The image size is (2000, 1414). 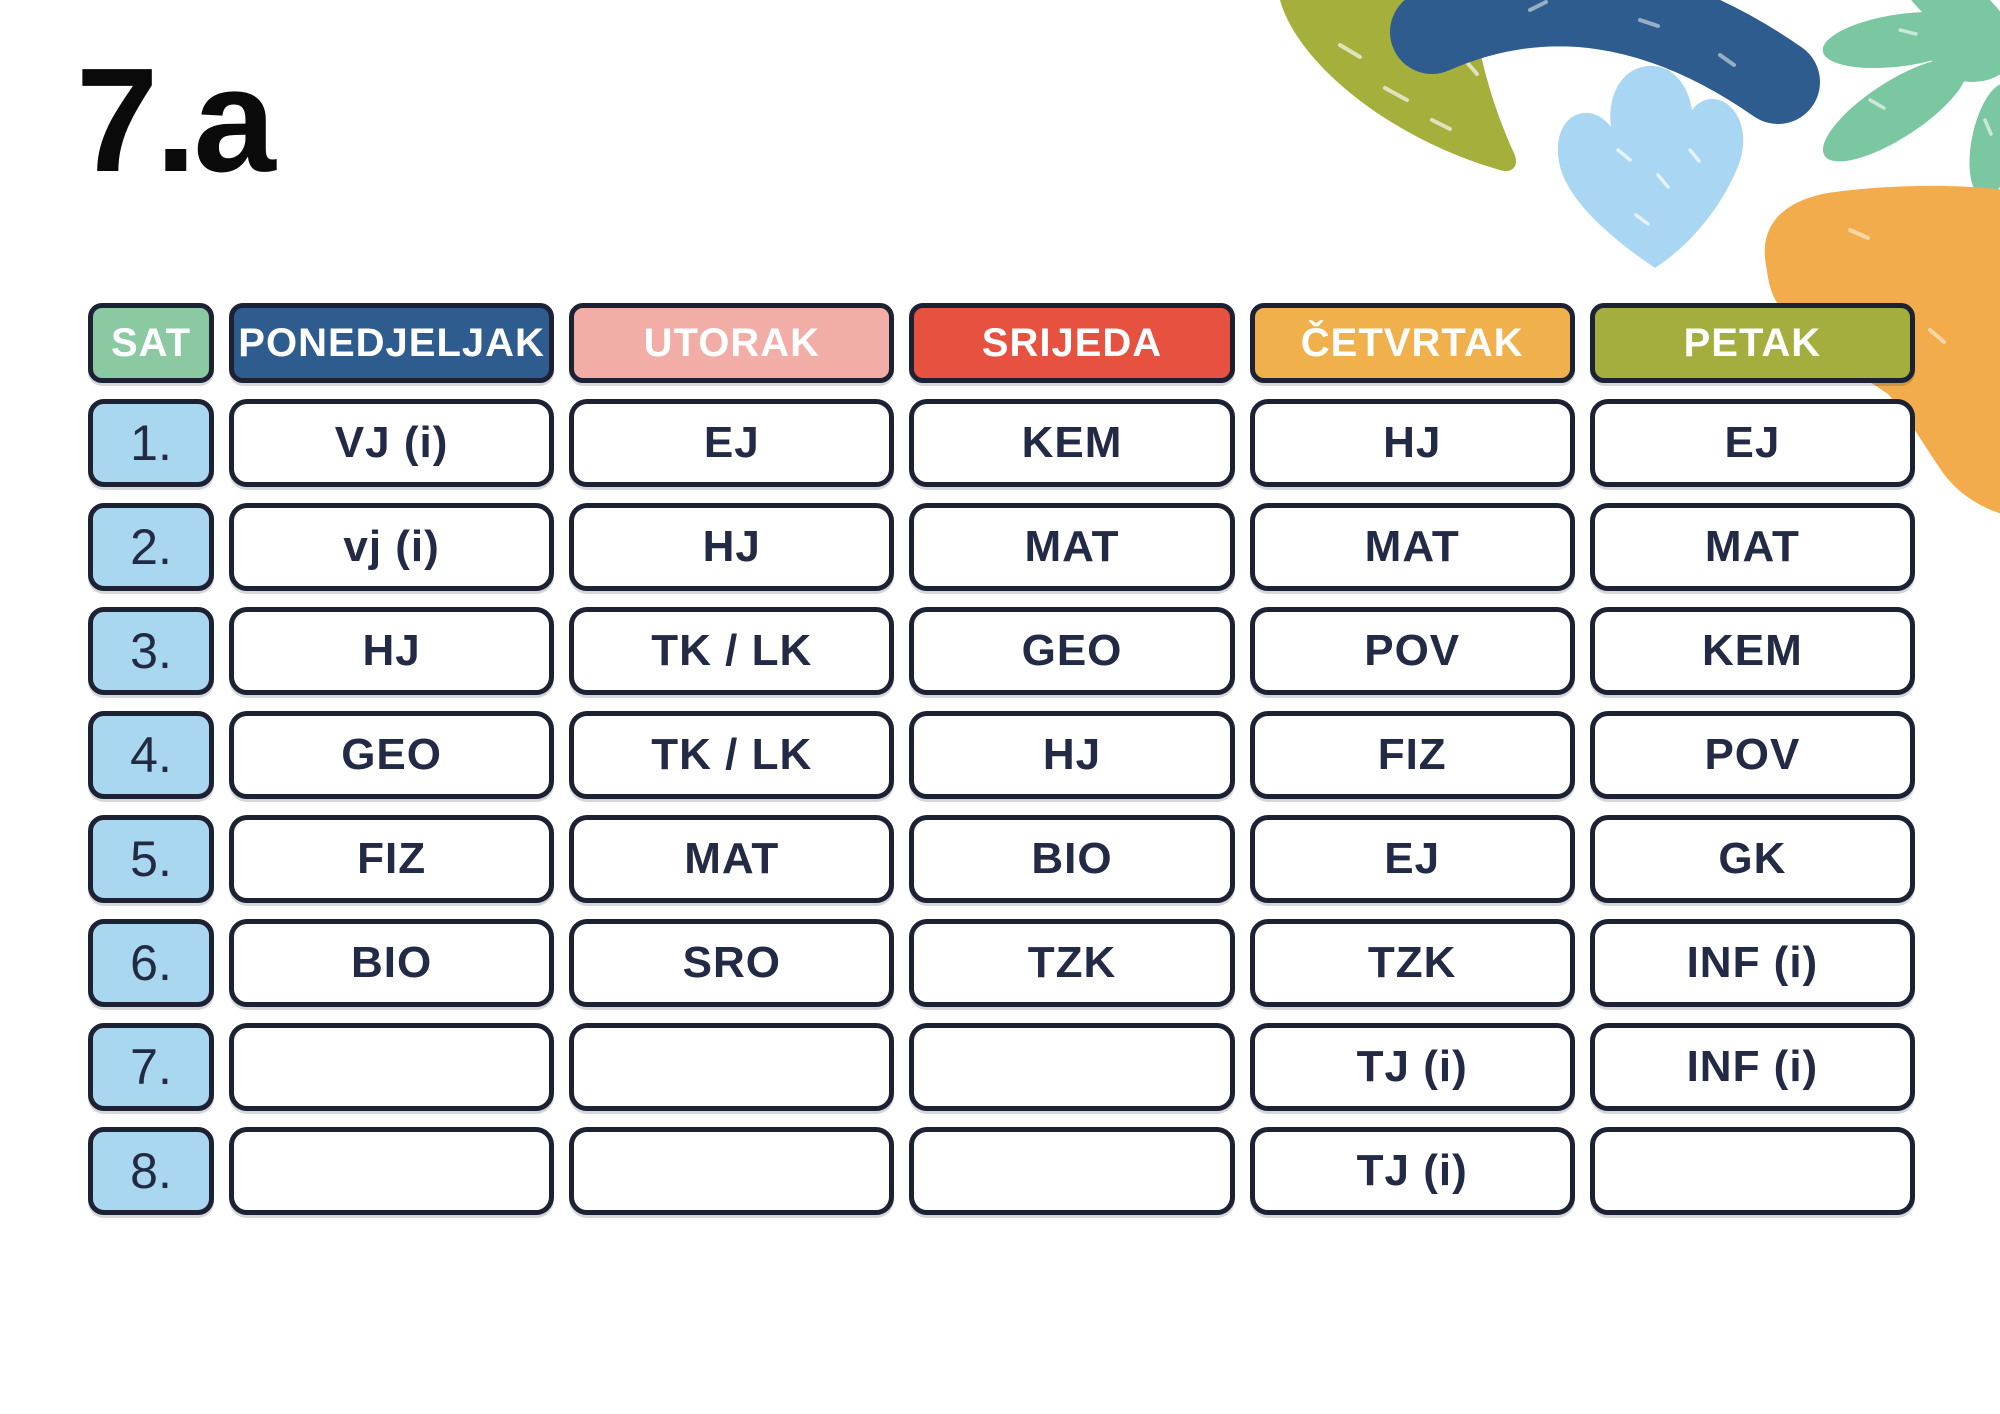 I want to click on period-3: 3., so click(x=151, y=651).